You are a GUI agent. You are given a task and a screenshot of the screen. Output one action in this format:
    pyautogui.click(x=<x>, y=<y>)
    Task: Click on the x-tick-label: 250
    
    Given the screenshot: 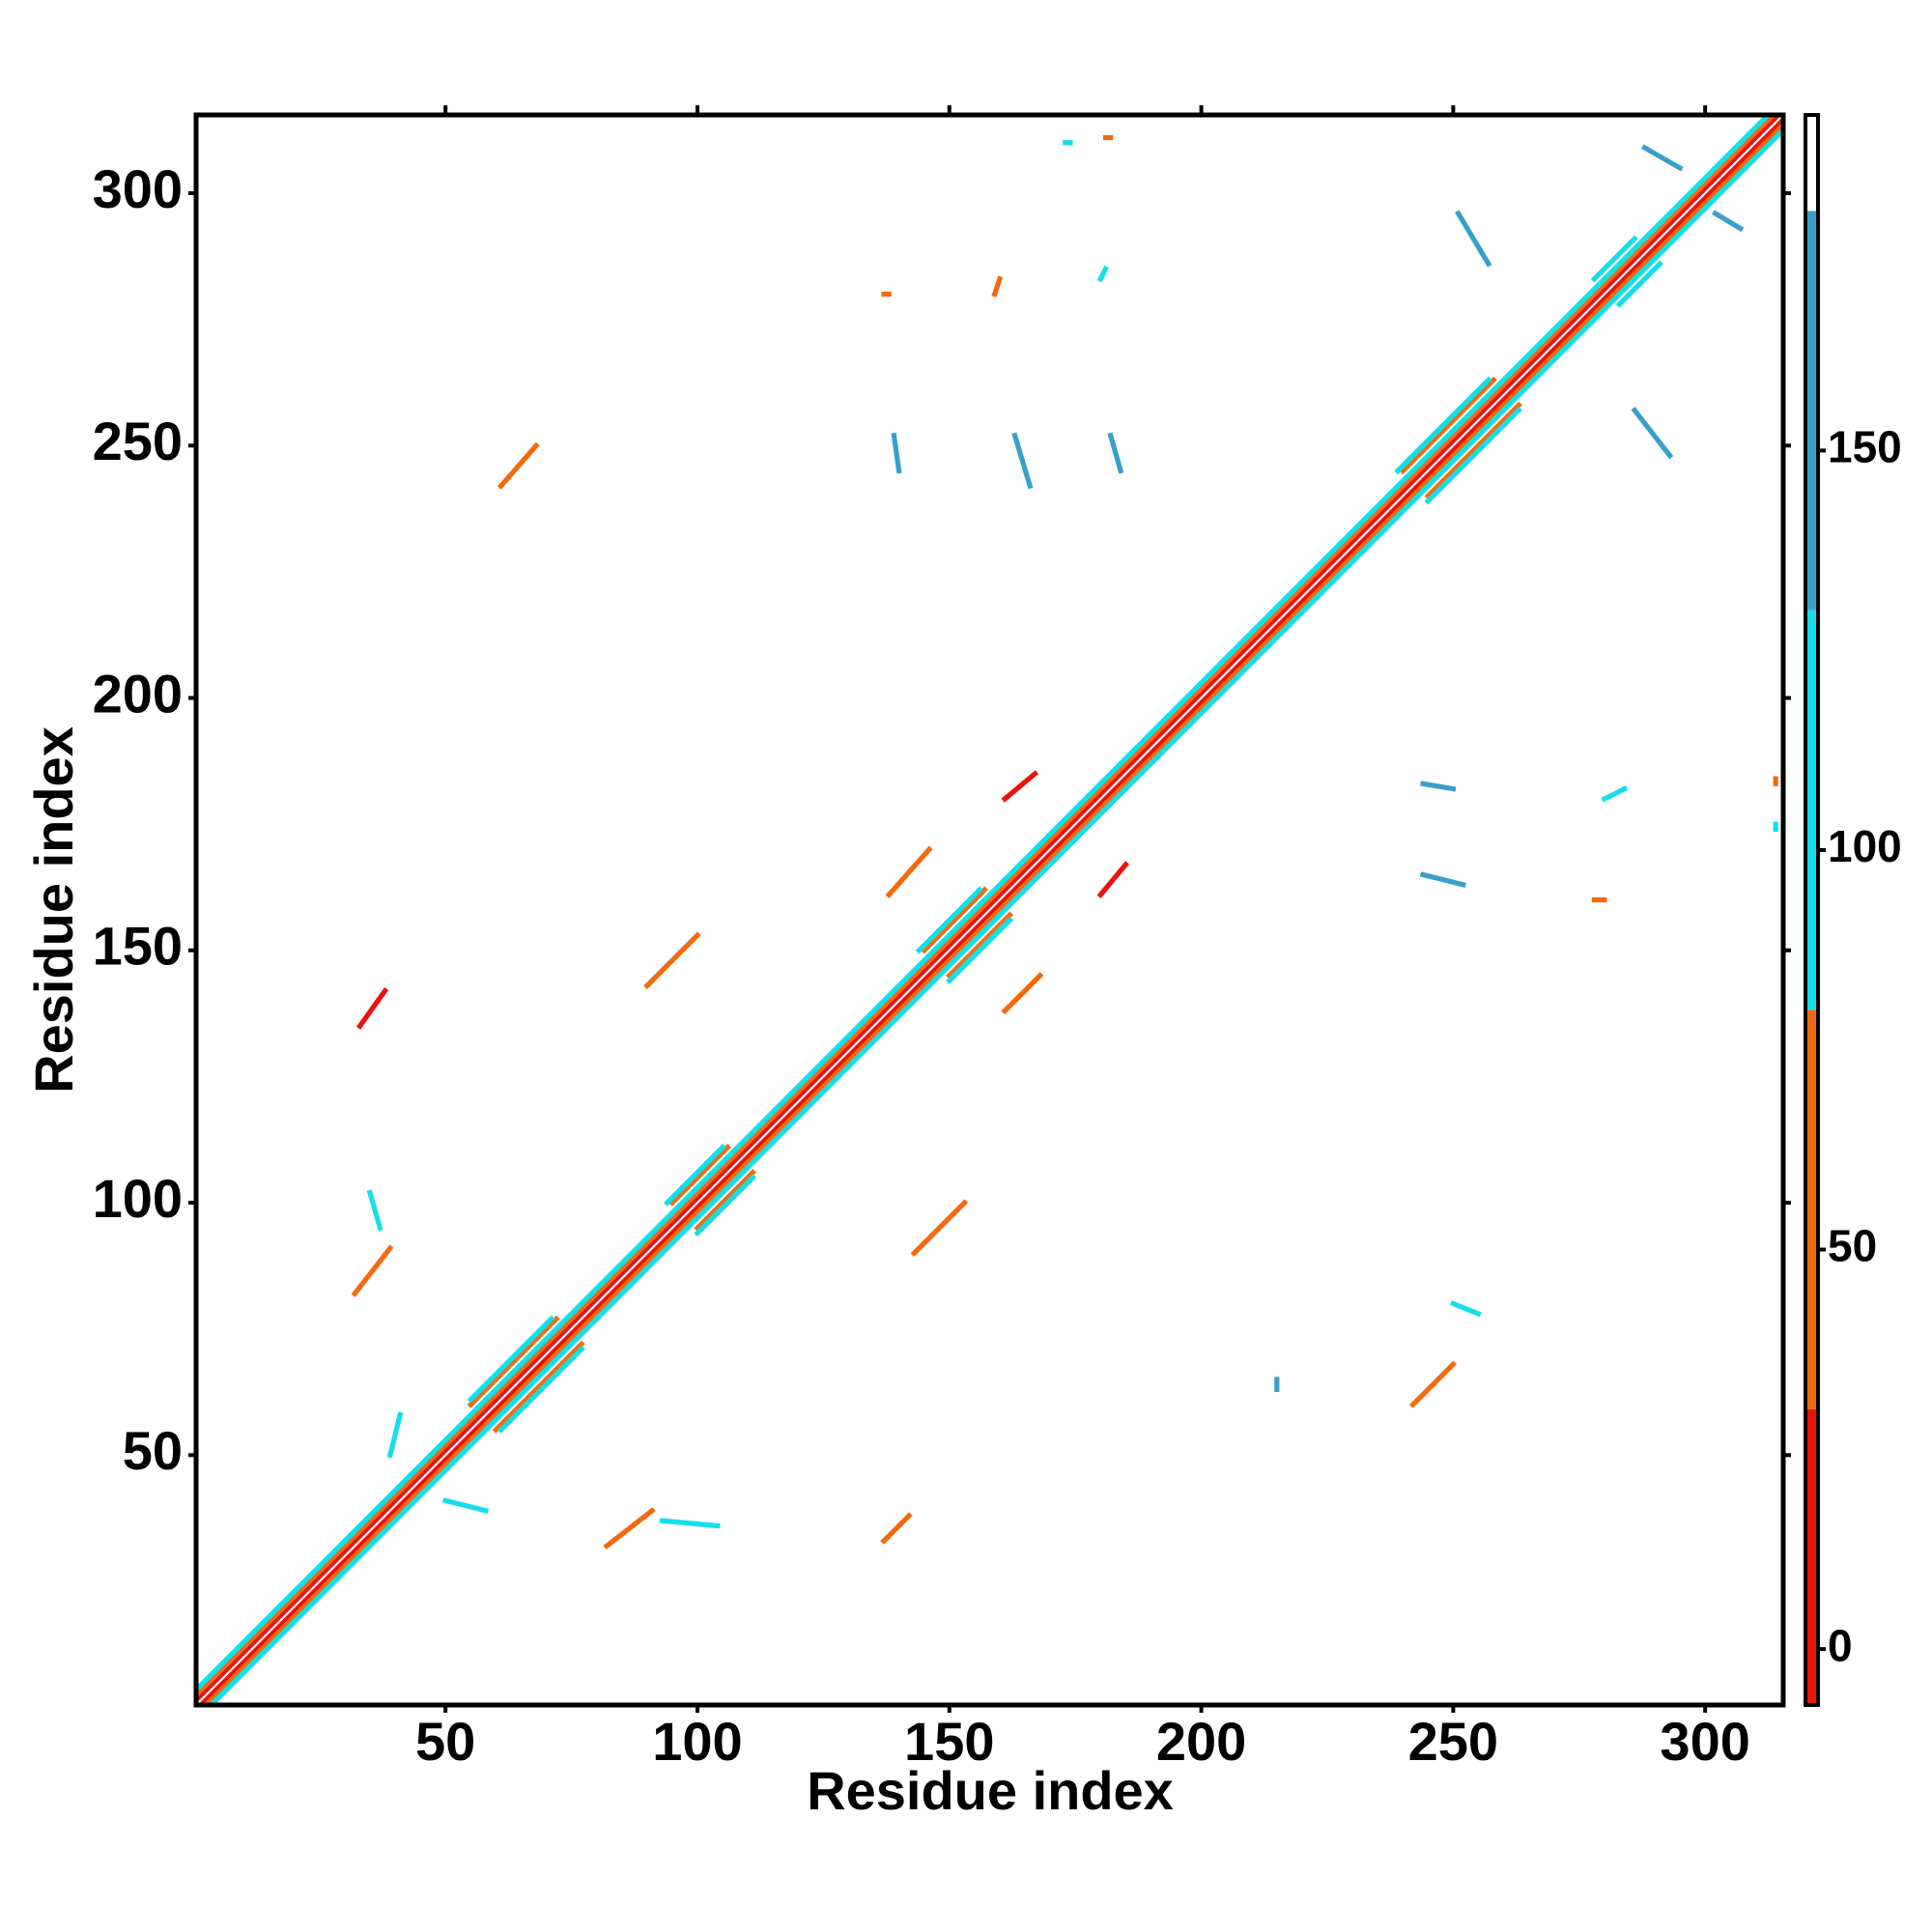 What is the action you would take?
    pyautogui.click(x=1453, y=1741)
    